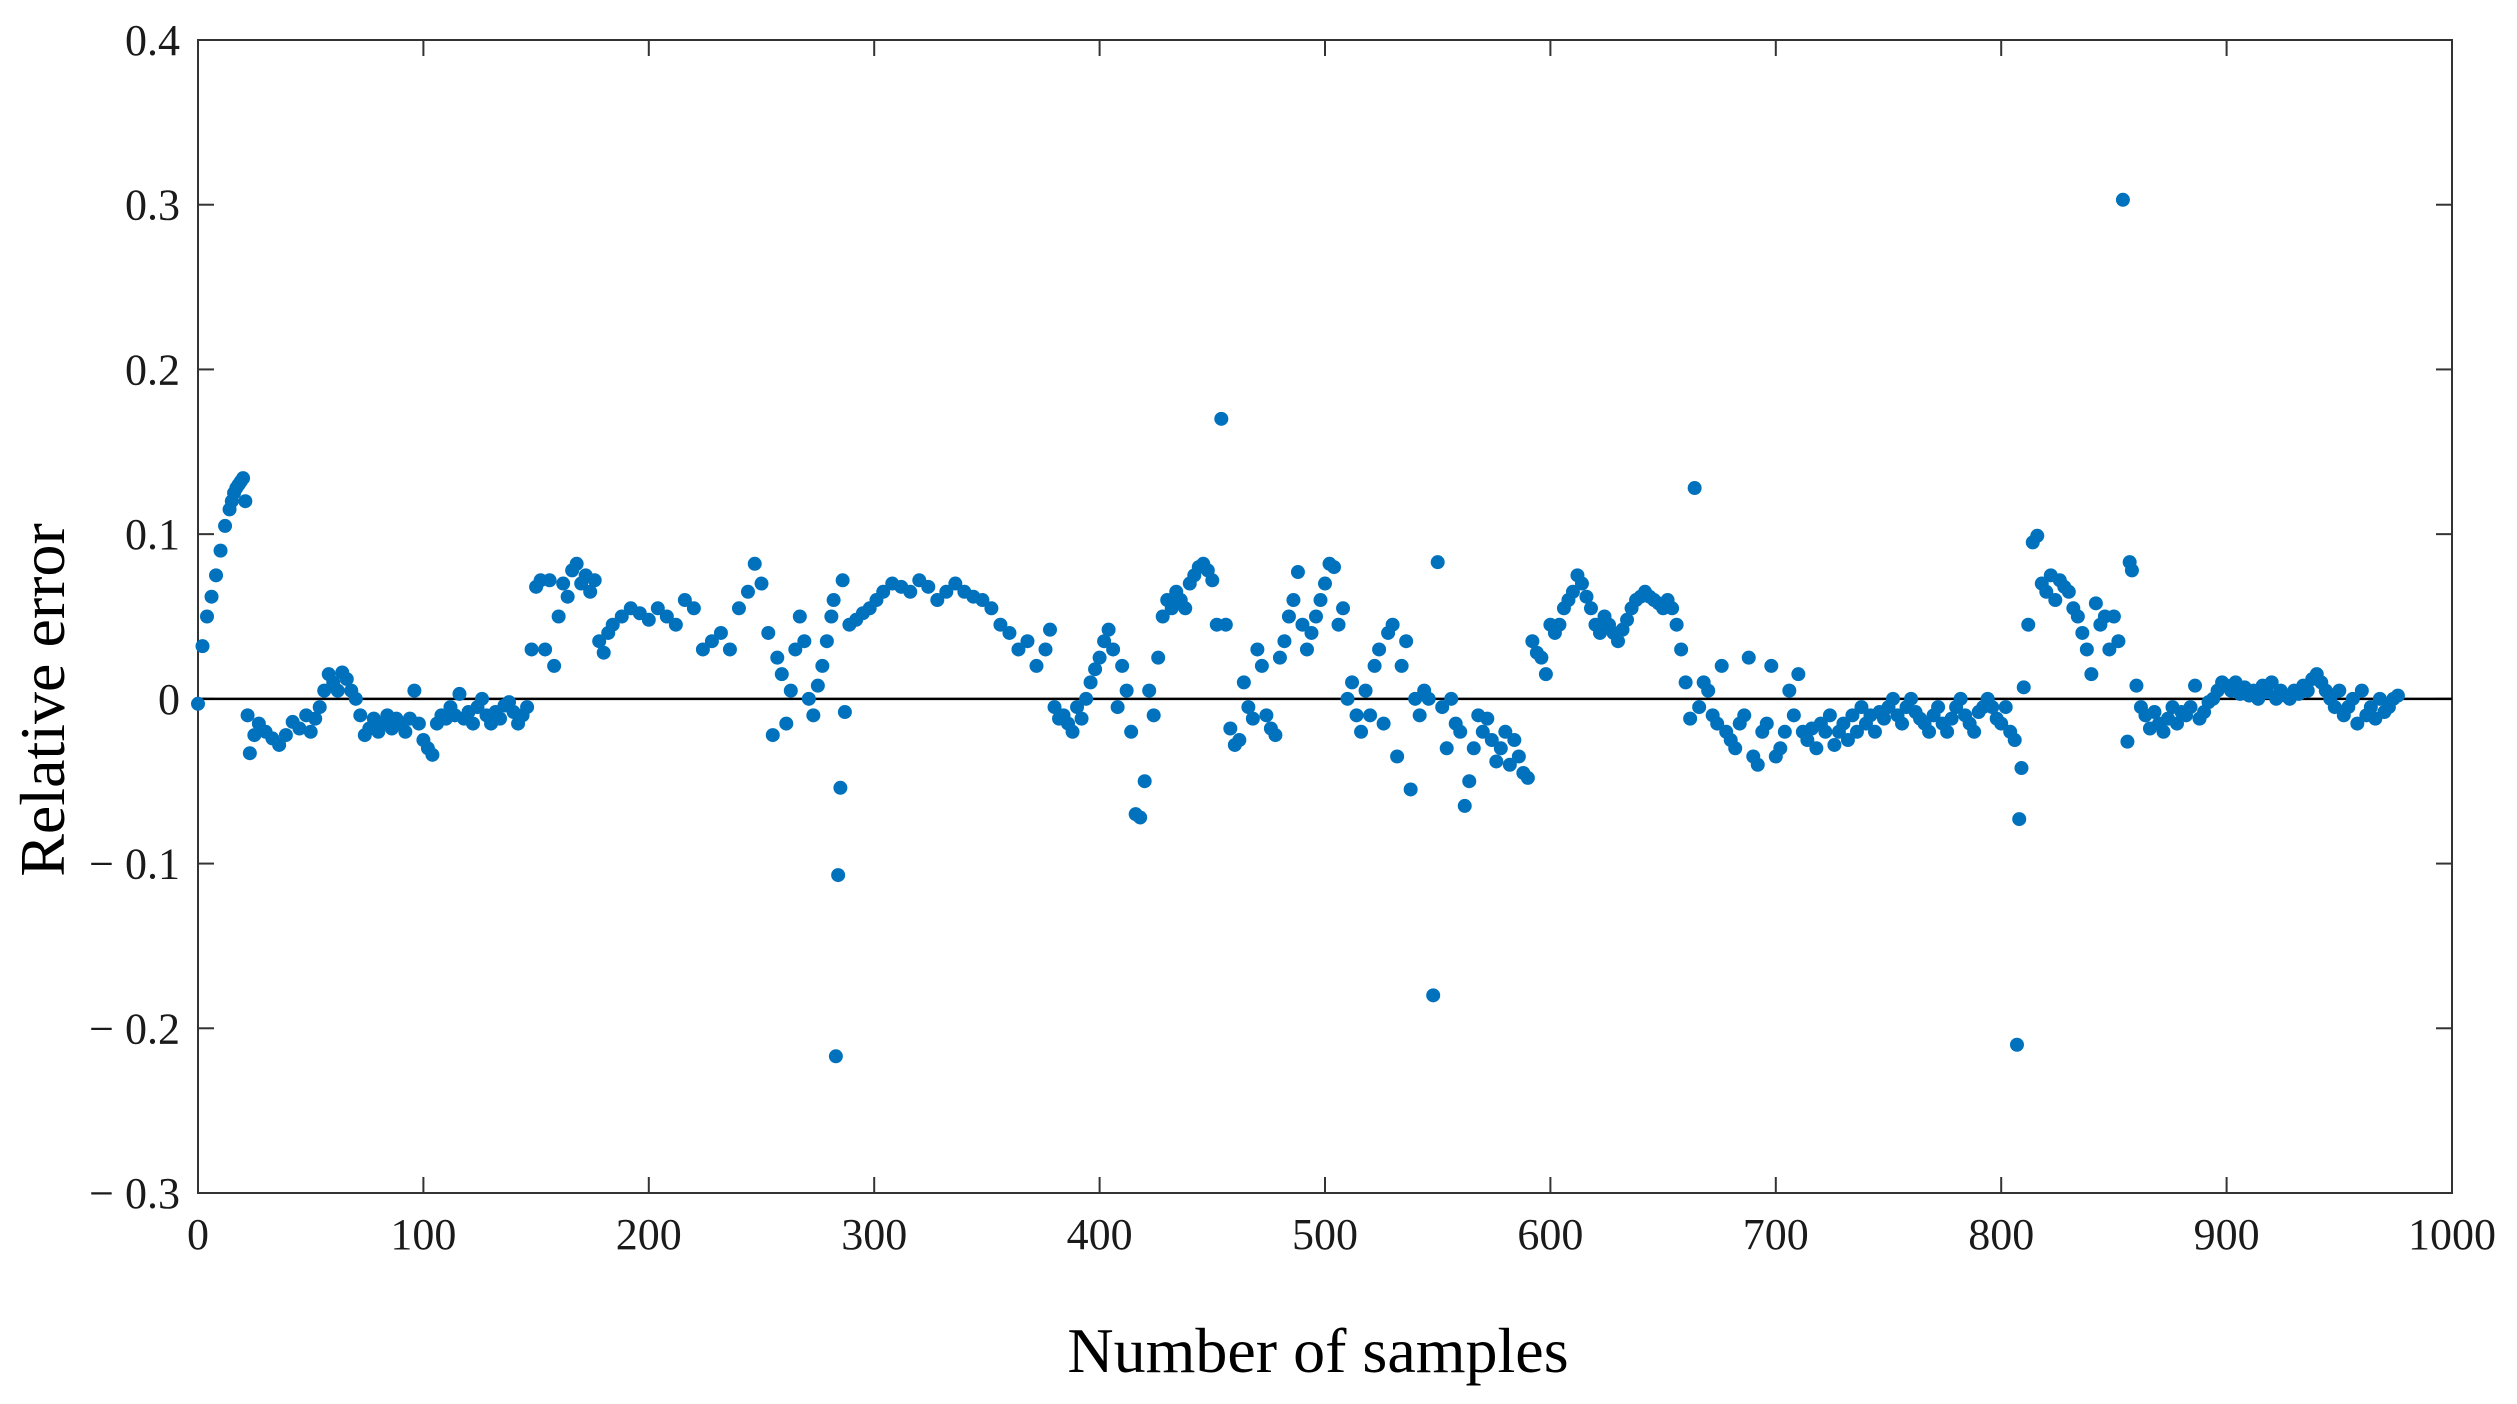  Describe the element at coordinates (134, 864) in the screenshot. I see `y-tick-label: − 0.1` at that location.